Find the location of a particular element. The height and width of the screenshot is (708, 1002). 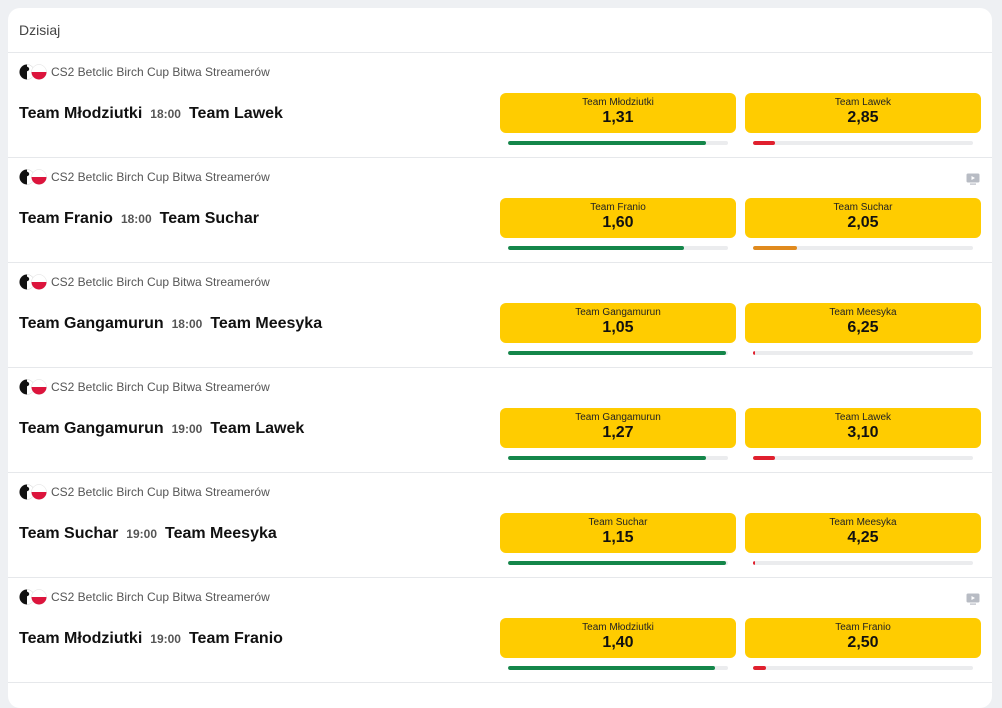

odds-price: 1,60 is located at coordinates (618, 222).